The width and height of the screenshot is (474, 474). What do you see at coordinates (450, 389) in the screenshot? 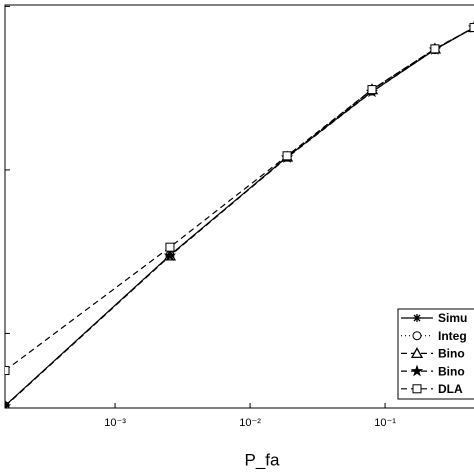
I see `legend-label: DLA` at bounding box center [450, 389].